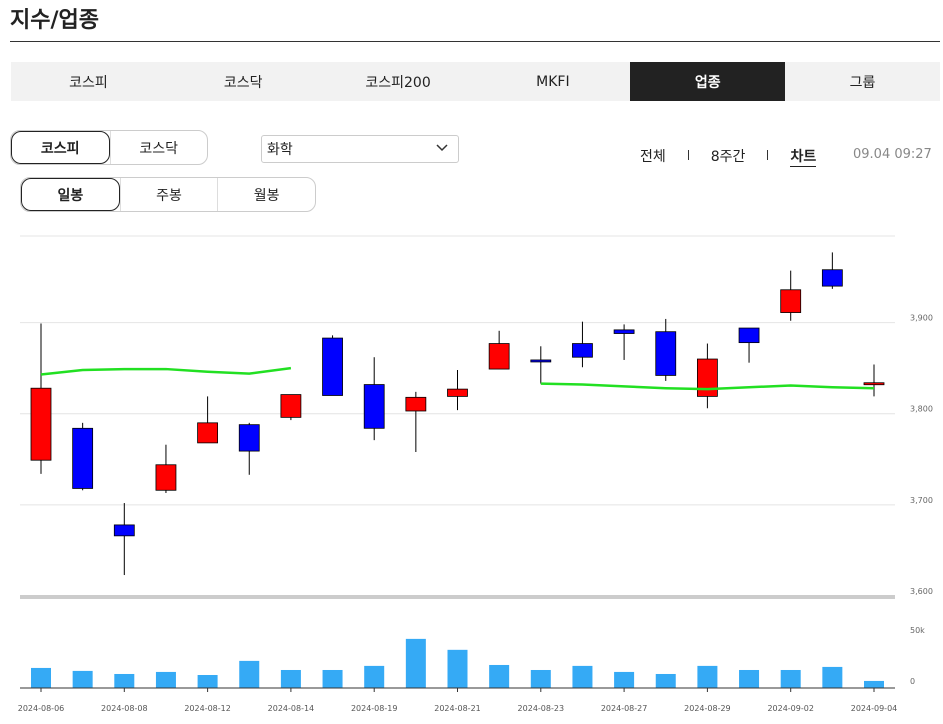 The width and height of the screenshot is (943, 724). I want to click on x-tick-label: 2024-08-19, so click(374, 708).